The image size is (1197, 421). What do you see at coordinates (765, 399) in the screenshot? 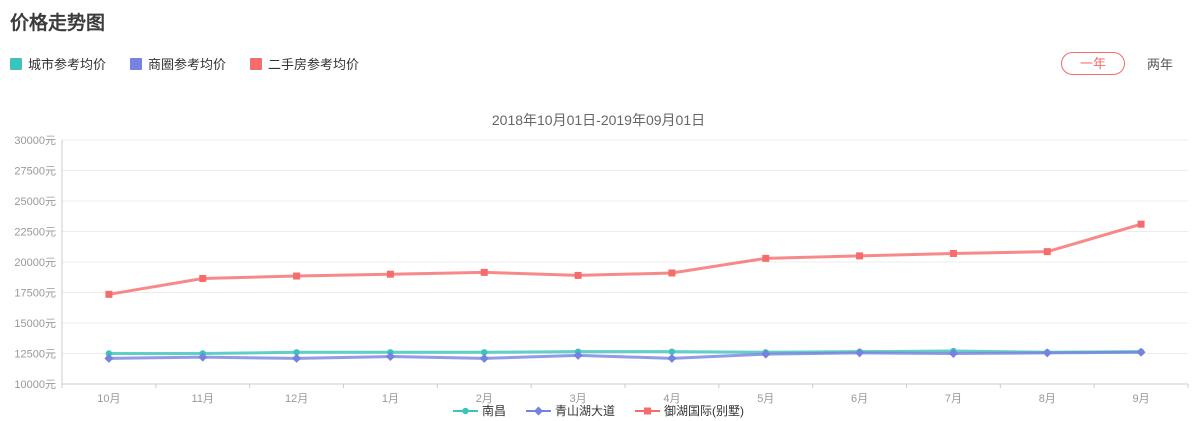
I see `svg-text: 5月` at bounding box center [765, 399].